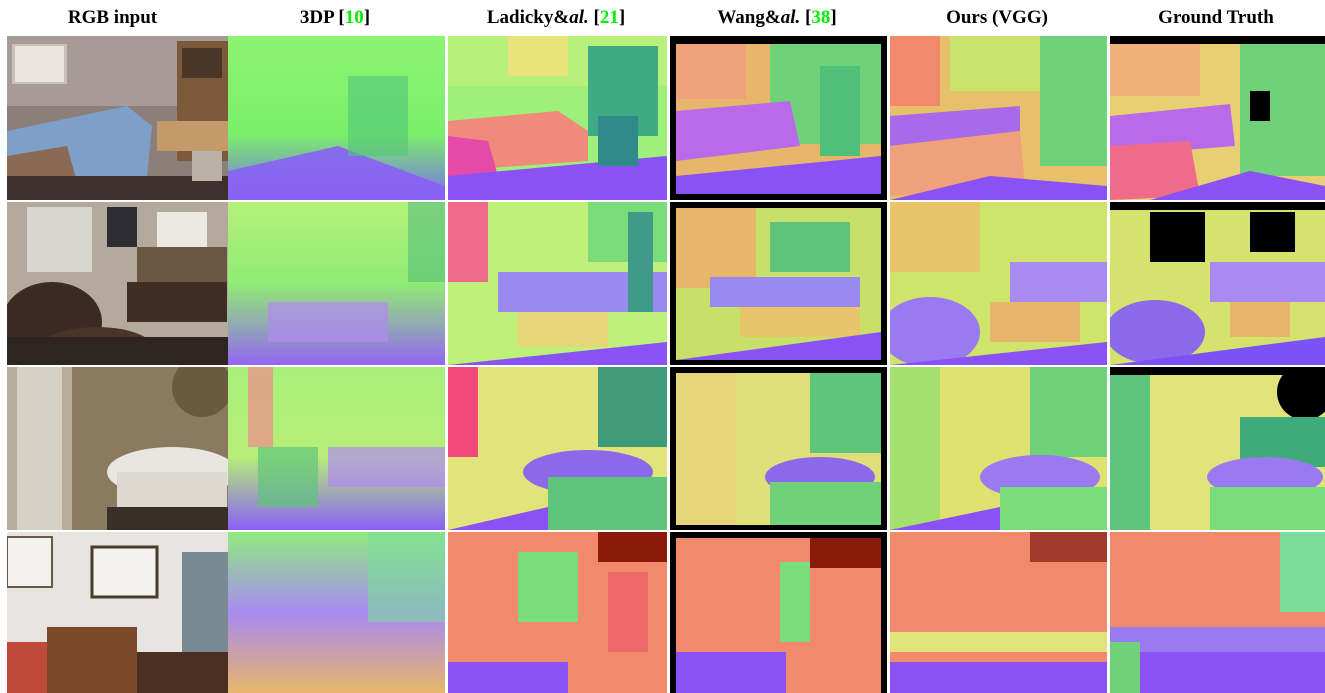 Image resolution: width=1325 pixels, height=693 pixels. What do you see at coordinates (998, 283) in the screenshot?
I see `ours-living-room-normal-map` at bounding box center [998, 283].